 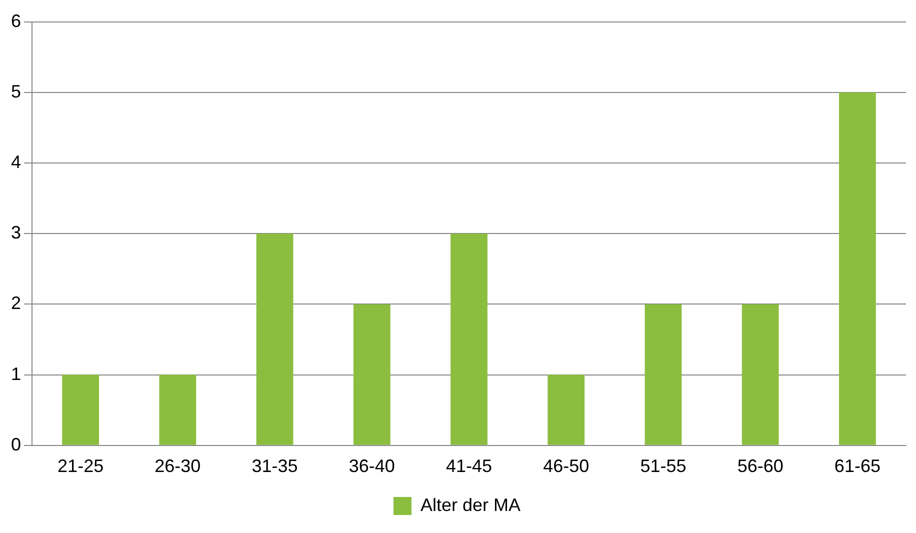 What do you see at coordinates (16, 303) in the screenshot?
I see `y-tick-label: 2` at bounding box center [16, 303].